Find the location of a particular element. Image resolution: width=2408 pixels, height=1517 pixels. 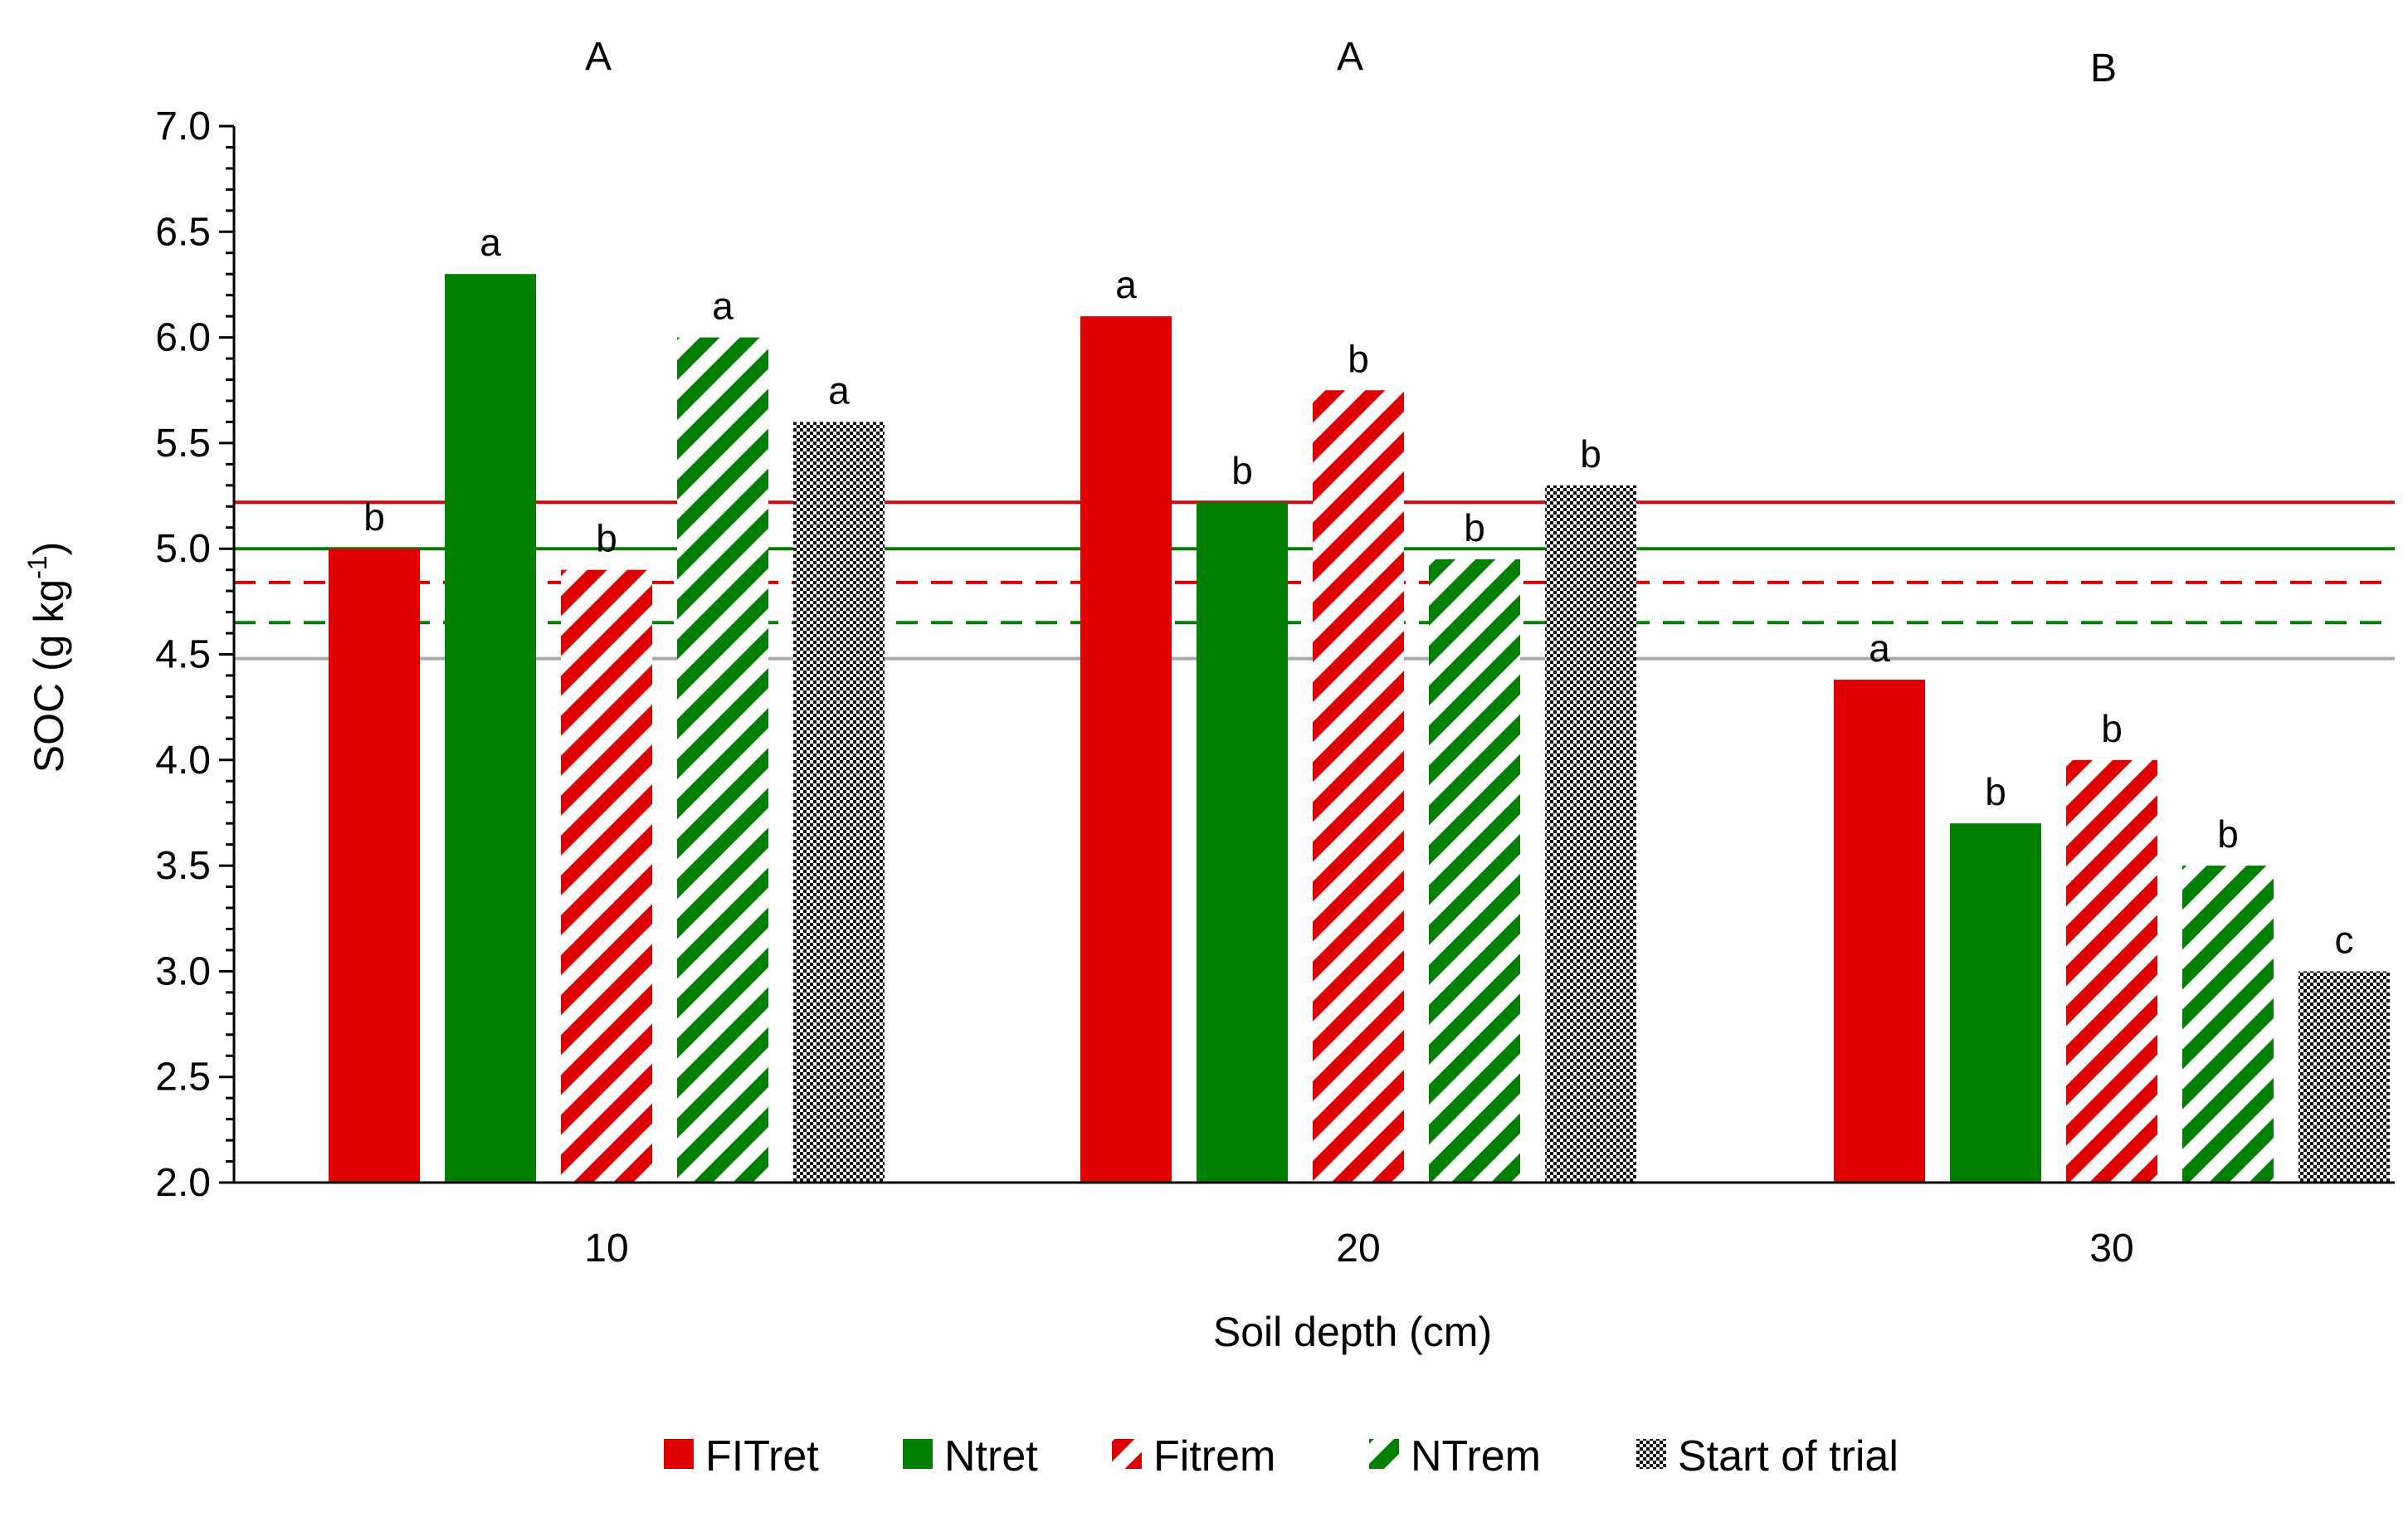

y-axis-title: SOC (g kg-1) is located at coordinates (47, 657).